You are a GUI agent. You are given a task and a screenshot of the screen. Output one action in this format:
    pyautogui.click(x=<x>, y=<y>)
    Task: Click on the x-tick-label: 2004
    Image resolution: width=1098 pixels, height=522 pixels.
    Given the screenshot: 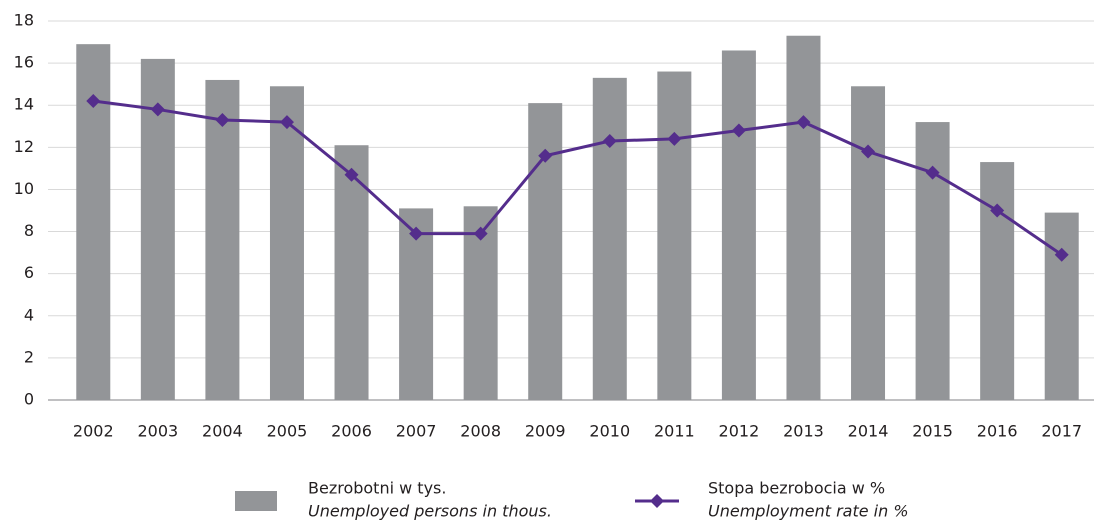 What is the action you would take?
    pyautogui.click(x=222, y=431)
    